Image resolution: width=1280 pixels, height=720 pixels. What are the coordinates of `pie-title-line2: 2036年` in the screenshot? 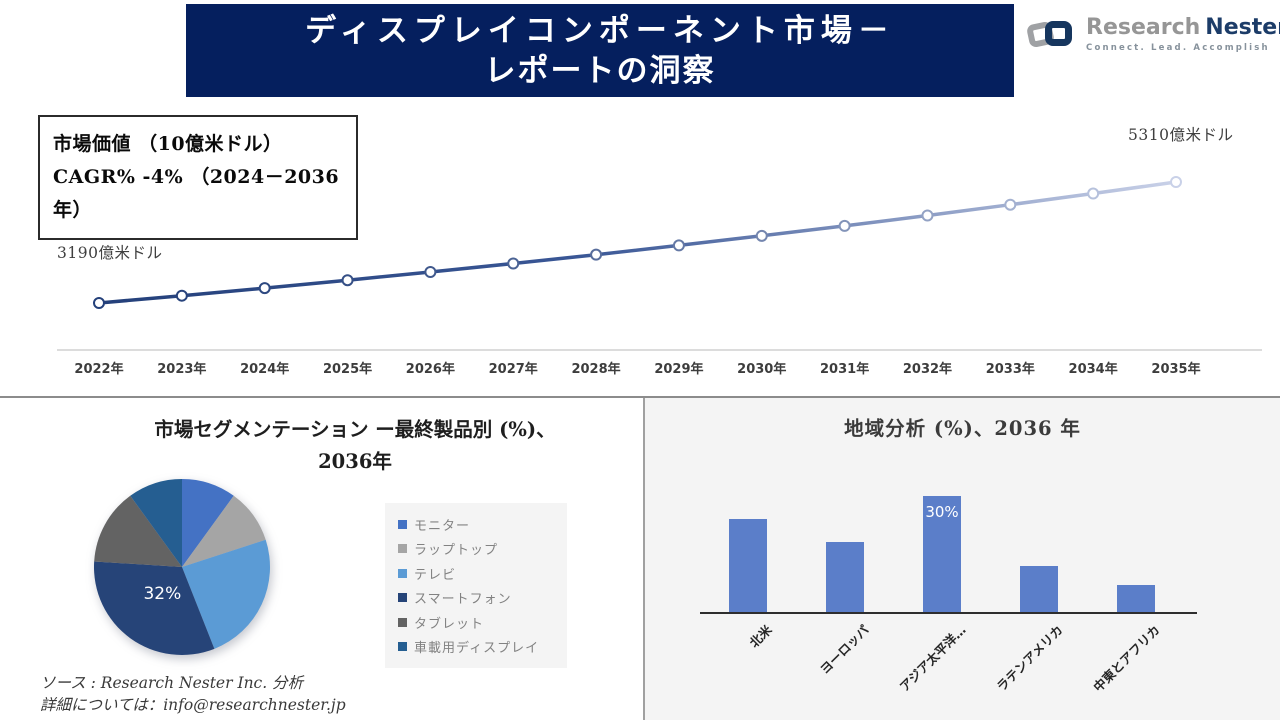 It's located at (355, 461).